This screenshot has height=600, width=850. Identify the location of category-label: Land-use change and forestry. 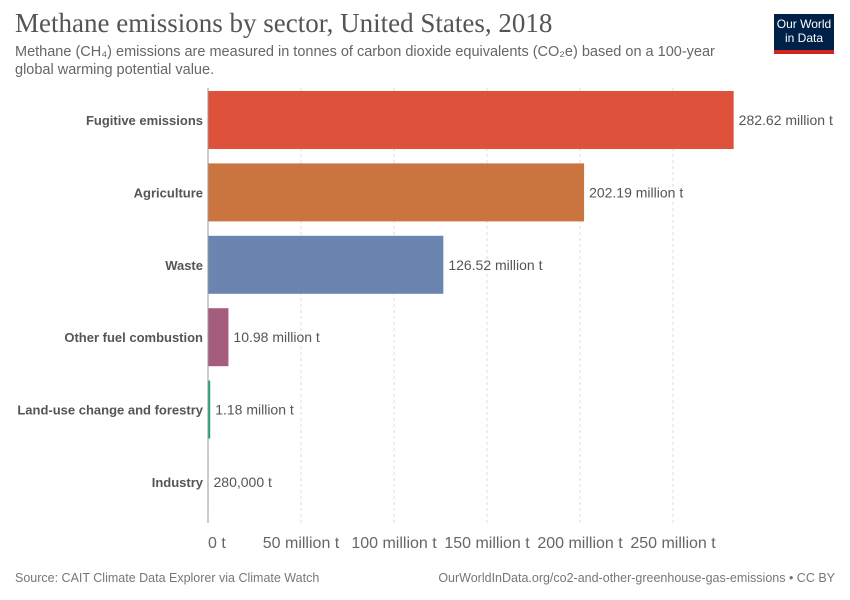
(110, 410).